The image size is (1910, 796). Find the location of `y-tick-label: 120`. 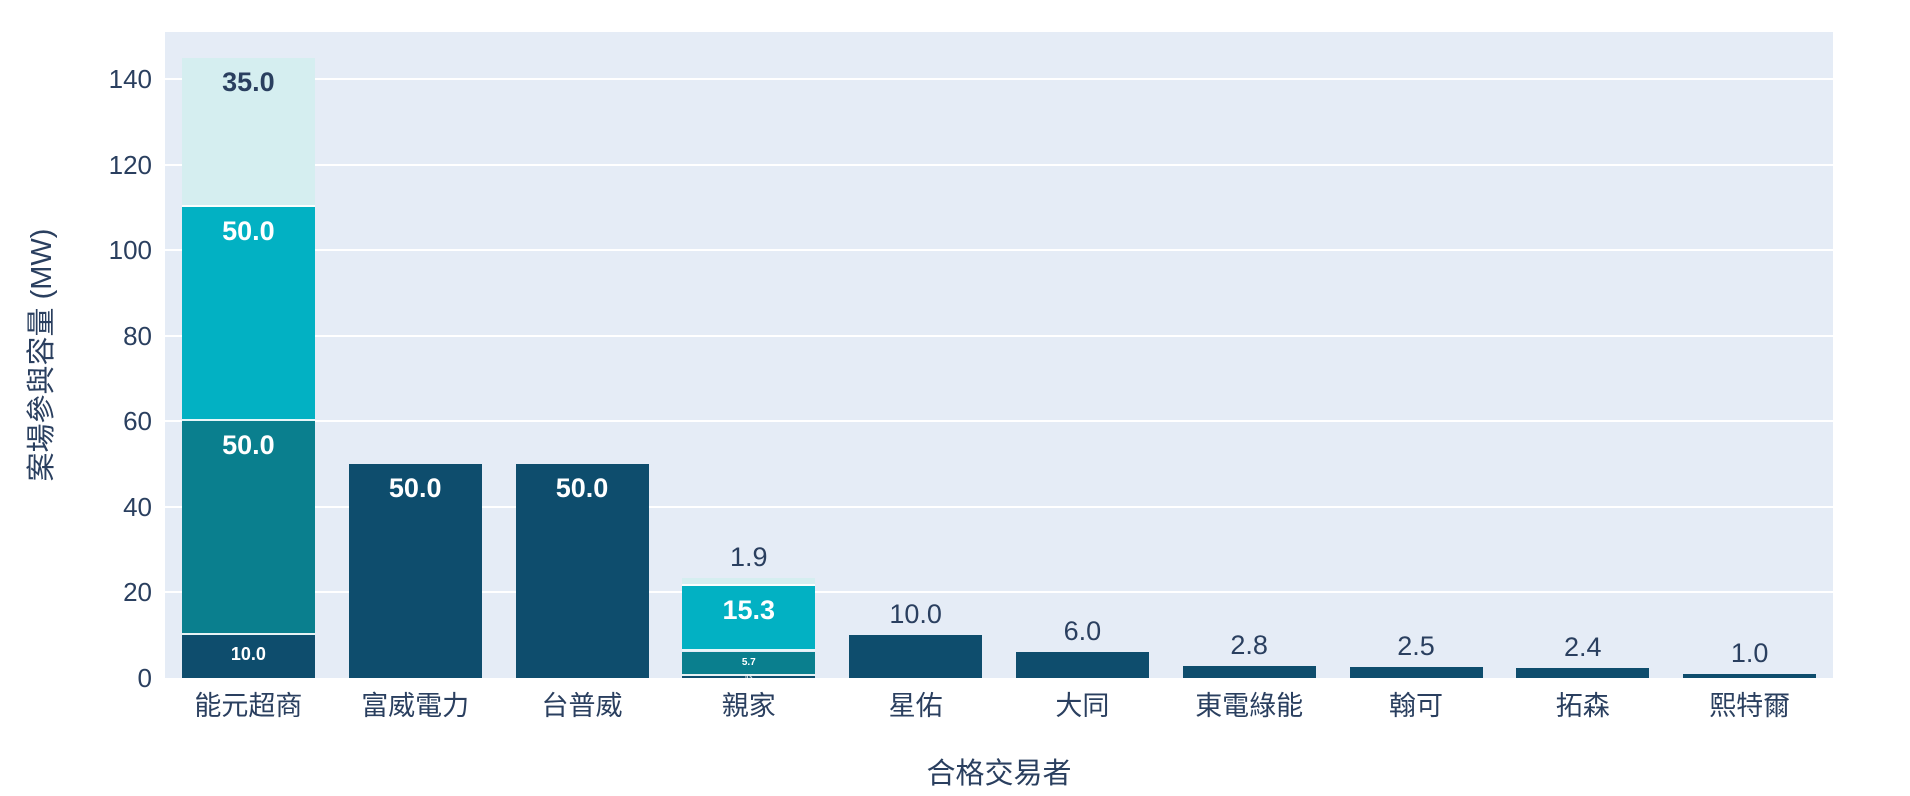

y-tick-label: 120 is located at coordinates (130, 164).